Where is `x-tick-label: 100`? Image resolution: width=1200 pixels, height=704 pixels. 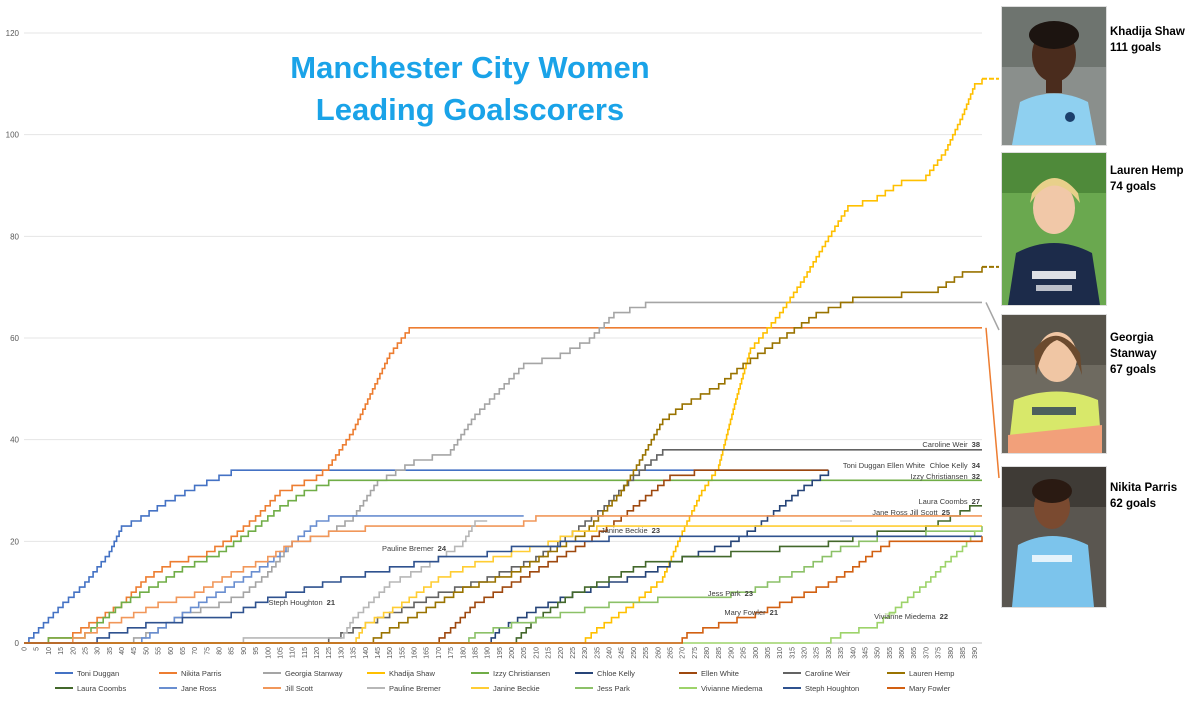
x-tick-label: 100 is located at coordinates (268, 653).